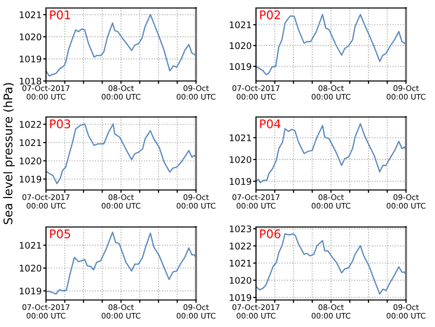  What do you see at coordinates (9, 153) in the screenshot?
I see `y-axis-title: Sea level pressure (hPa)` at bounding box center [9, 153].